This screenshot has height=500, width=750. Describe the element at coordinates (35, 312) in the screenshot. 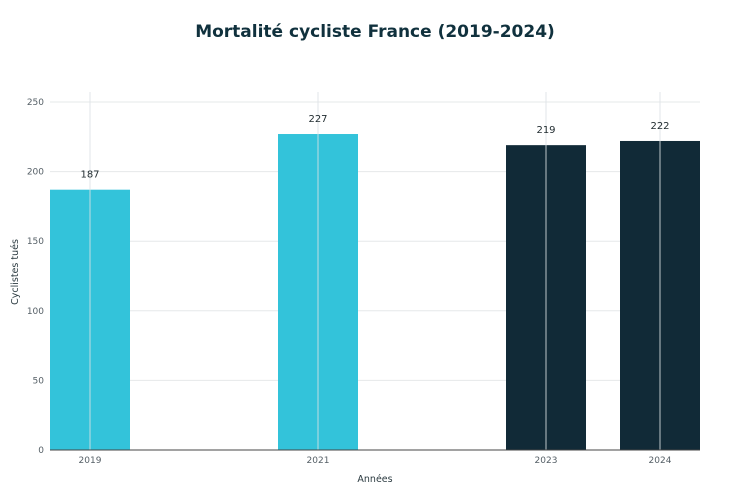

I see `y-tick-label: 100` at that location.